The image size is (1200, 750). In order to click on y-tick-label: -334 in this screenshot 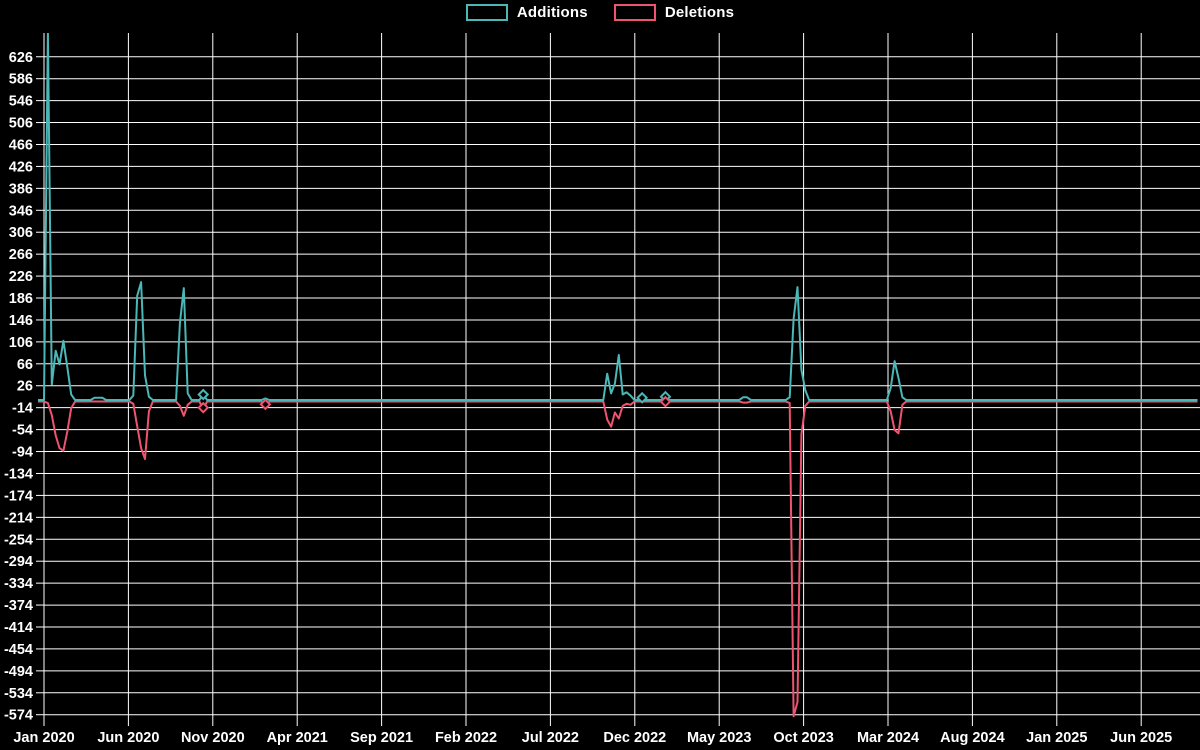, I will do `click(18, 584)`.